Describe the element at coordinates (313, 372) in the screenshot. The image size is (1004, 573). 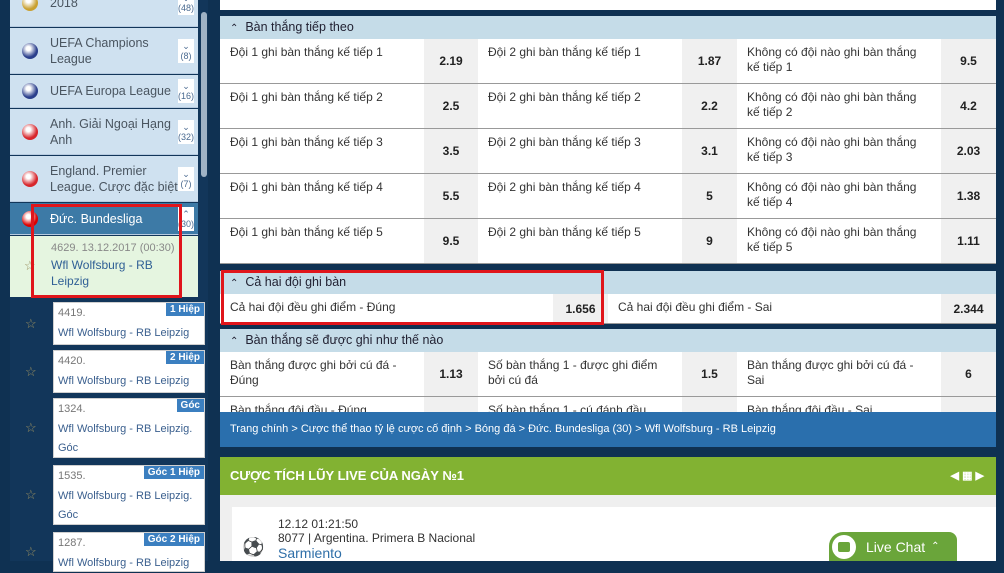
I see `outcome-label: Bàn thắng được ghi bởi cú đá - Đúng` at that location.